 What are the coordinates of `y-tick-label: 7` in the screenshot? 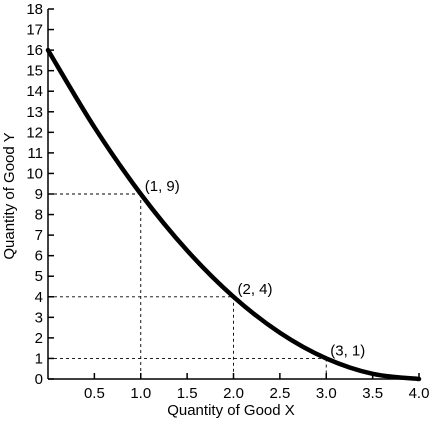 It's located at (39, 235).